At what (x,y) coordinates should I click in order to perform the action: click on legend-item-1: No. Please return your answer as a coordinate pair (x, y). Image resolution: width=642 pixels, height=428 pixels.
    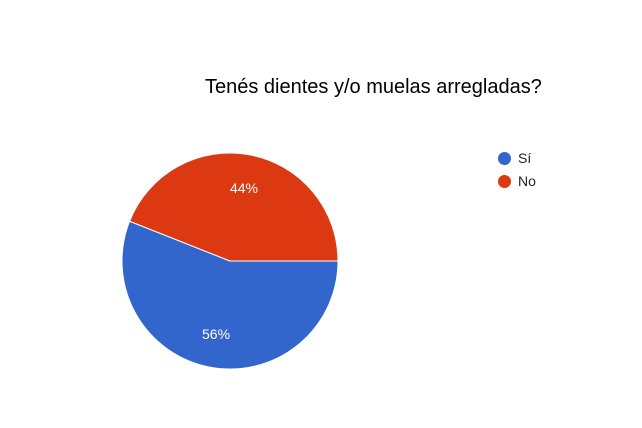
    Looking at the image, I should click on (517, 181).